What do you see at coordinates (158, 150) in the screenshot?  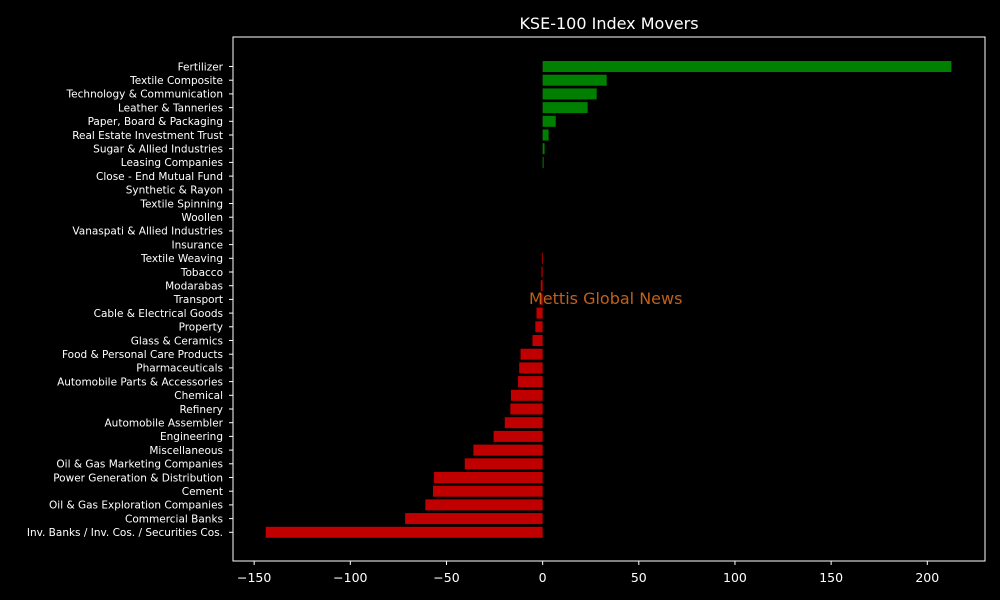 I see `y-tick-label: Sugar & Allied Industries` at bounding box center [158, 150].